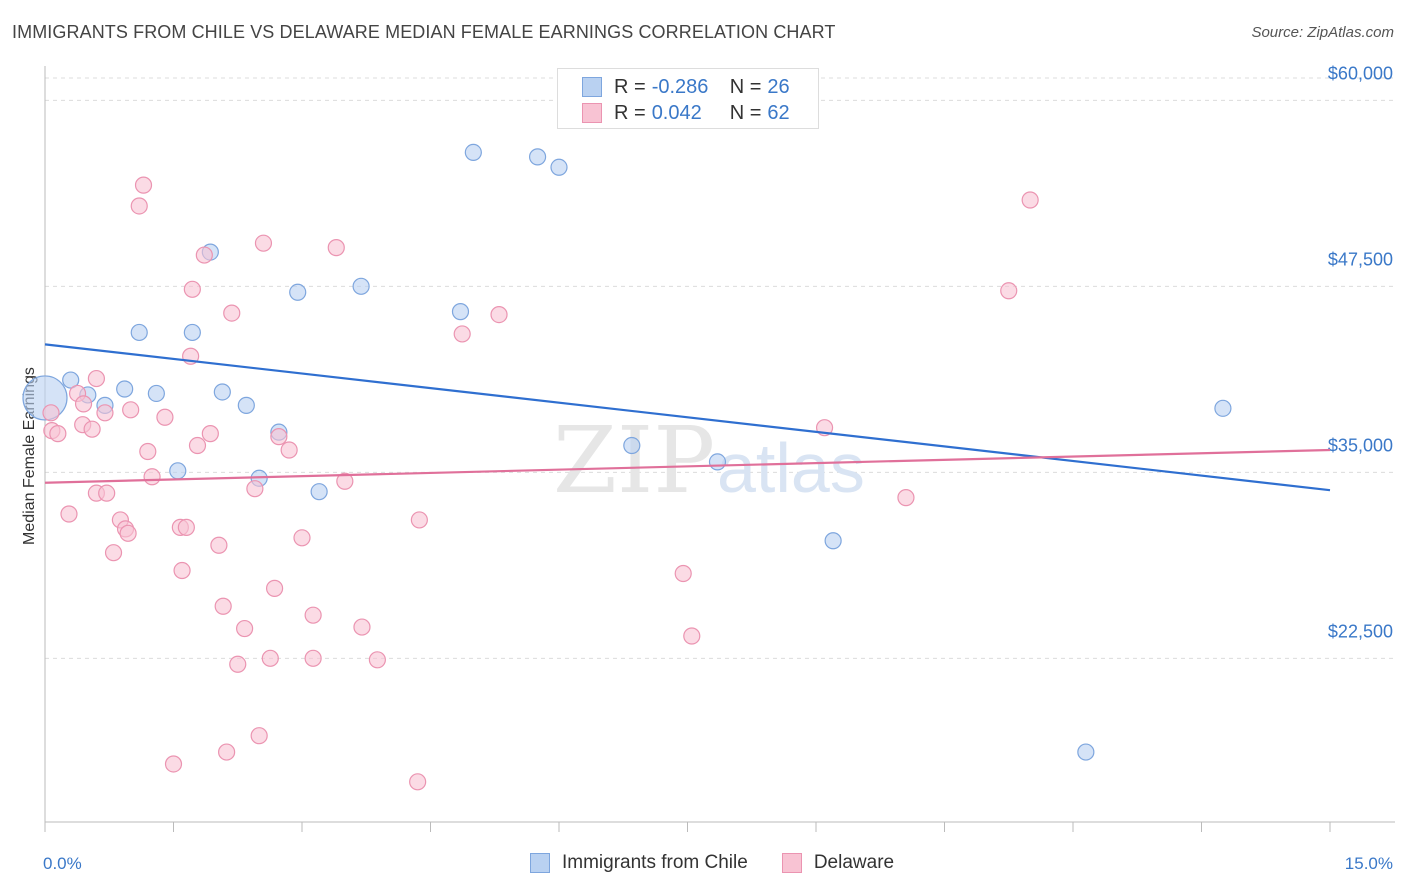 The image size is (1406, 892). What do you see at coordinates (62, 863) in the screenshot?
I see `x-tick-label: 0.0%` at bounding box center [62, 863].